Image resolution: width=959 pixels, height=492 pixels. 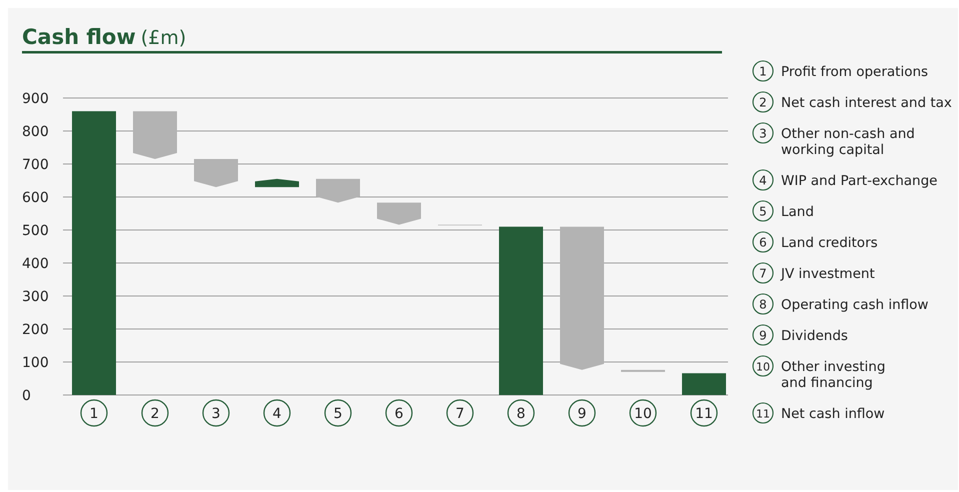 What do you see at coordinates (859, 181) in the screenshot?
I see `text: WIP and Part-exchange` at bounding box center [859, 181].